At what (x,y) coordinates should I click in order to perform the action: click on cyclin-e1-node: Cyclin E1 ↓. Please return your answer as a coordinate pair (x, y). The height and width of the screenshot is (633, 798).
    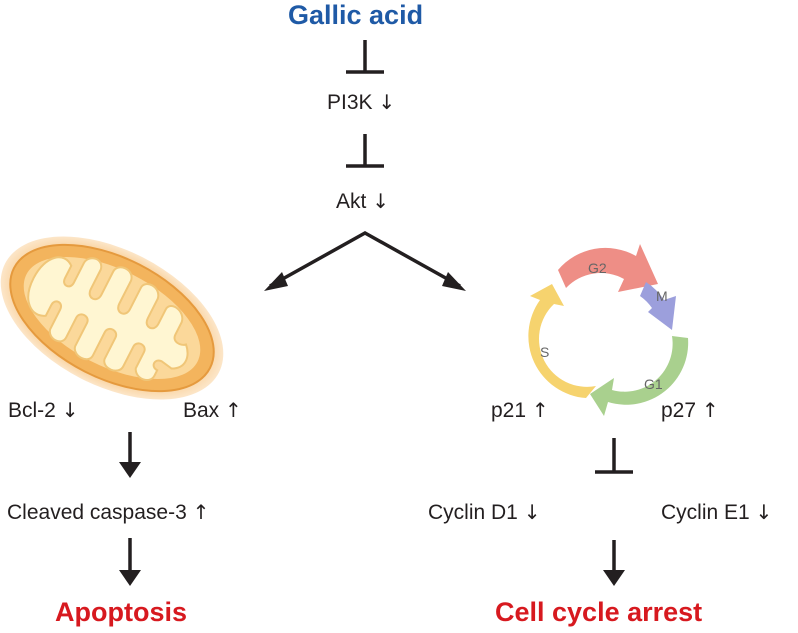
    Looking at the image, I should click on (716, 512).